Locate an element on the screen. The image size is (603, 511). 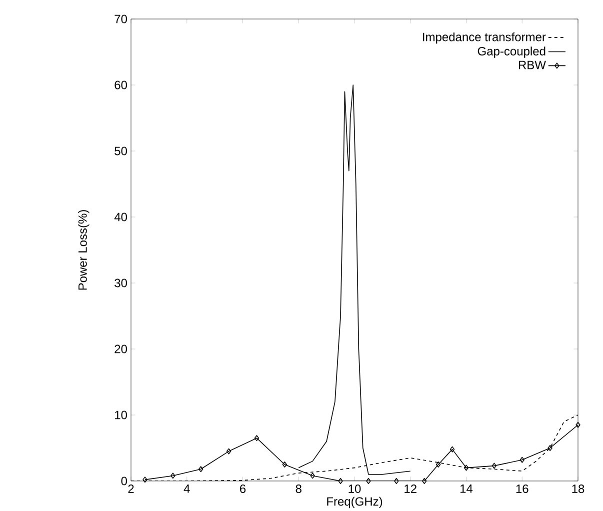
y-tick-label: 60 is located at coordinates (120, 85).